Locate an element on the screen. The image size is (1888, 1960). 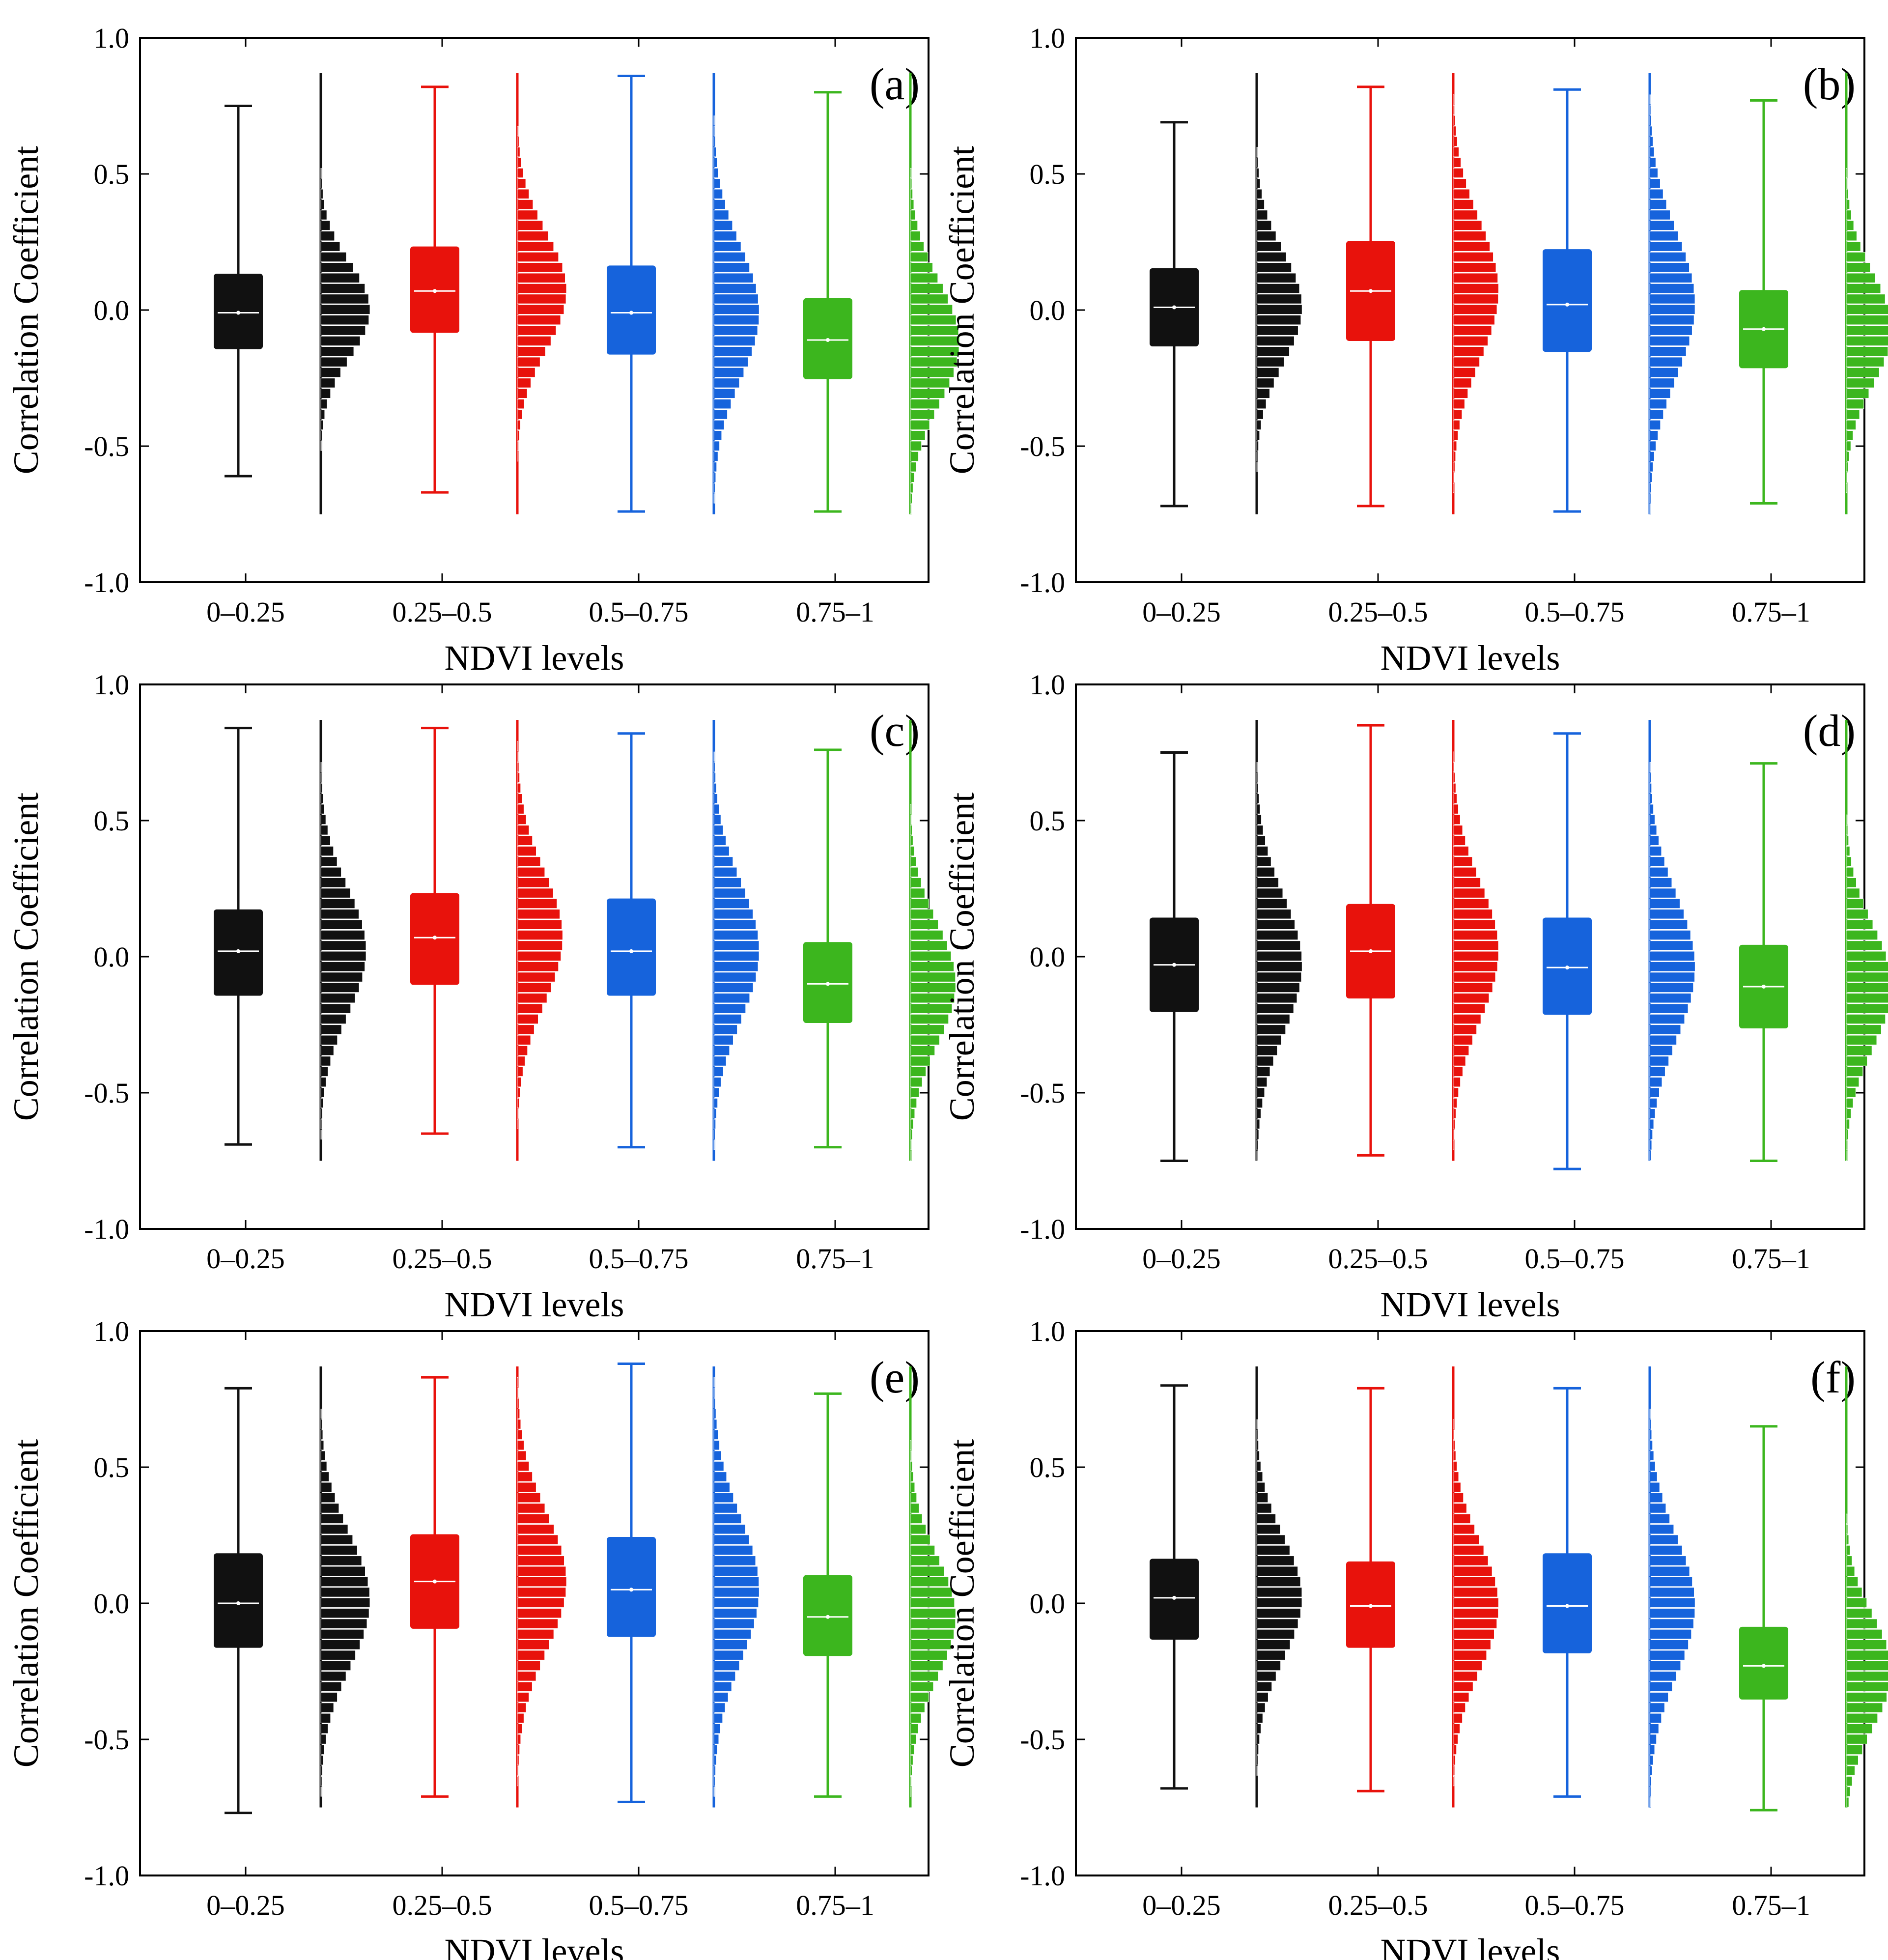
y-axis-title: Correlation Coefficient is located at coordinates (26, 957).